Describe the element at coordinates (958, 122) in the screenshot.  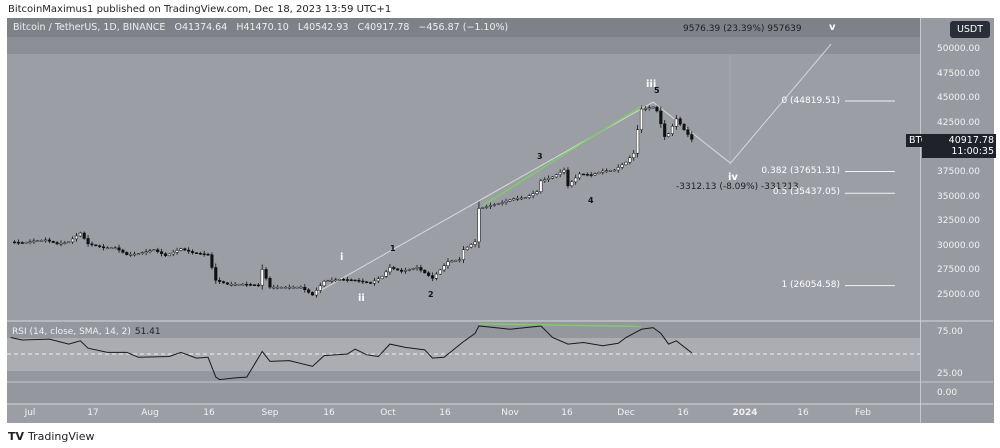
I see `price-tick: 42500.00` at that location.